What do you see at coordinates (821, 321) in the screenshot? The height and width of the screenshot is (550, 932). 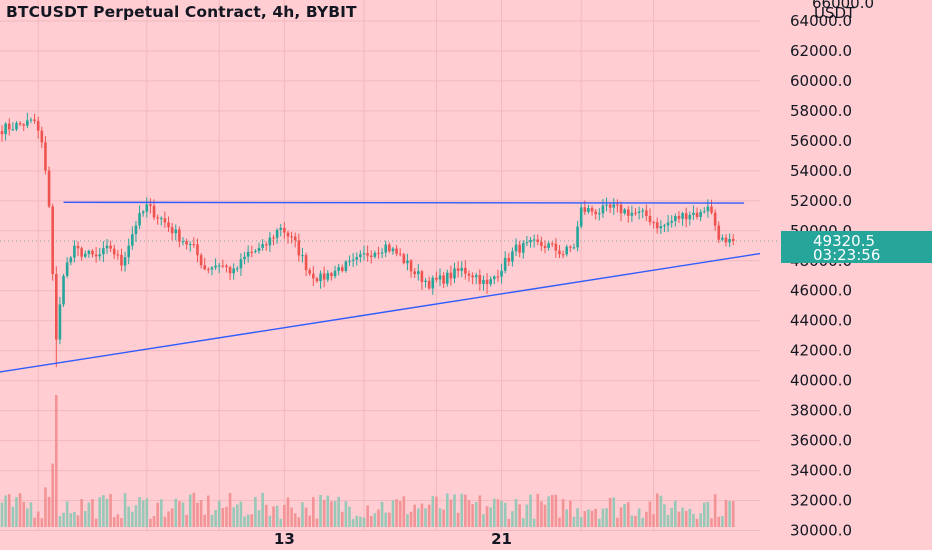 I see `y-tick: 44000.0` at bounding box center [821, 321].